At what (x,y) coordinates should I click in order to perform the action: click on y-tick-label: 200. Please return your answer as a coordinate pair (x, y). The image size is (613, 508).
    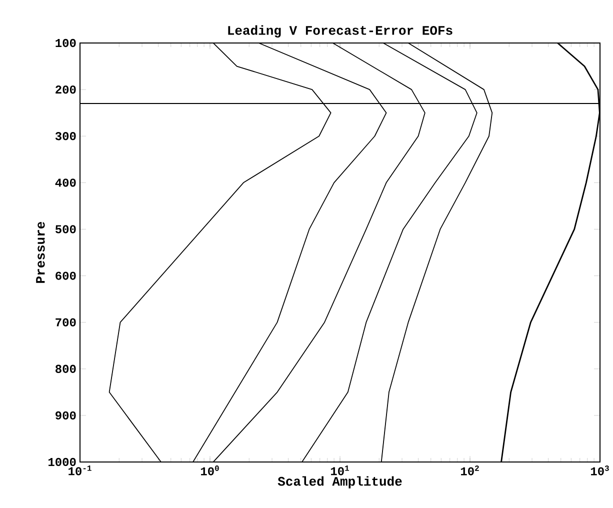
    Looking at the image, I should click on (66, 89).